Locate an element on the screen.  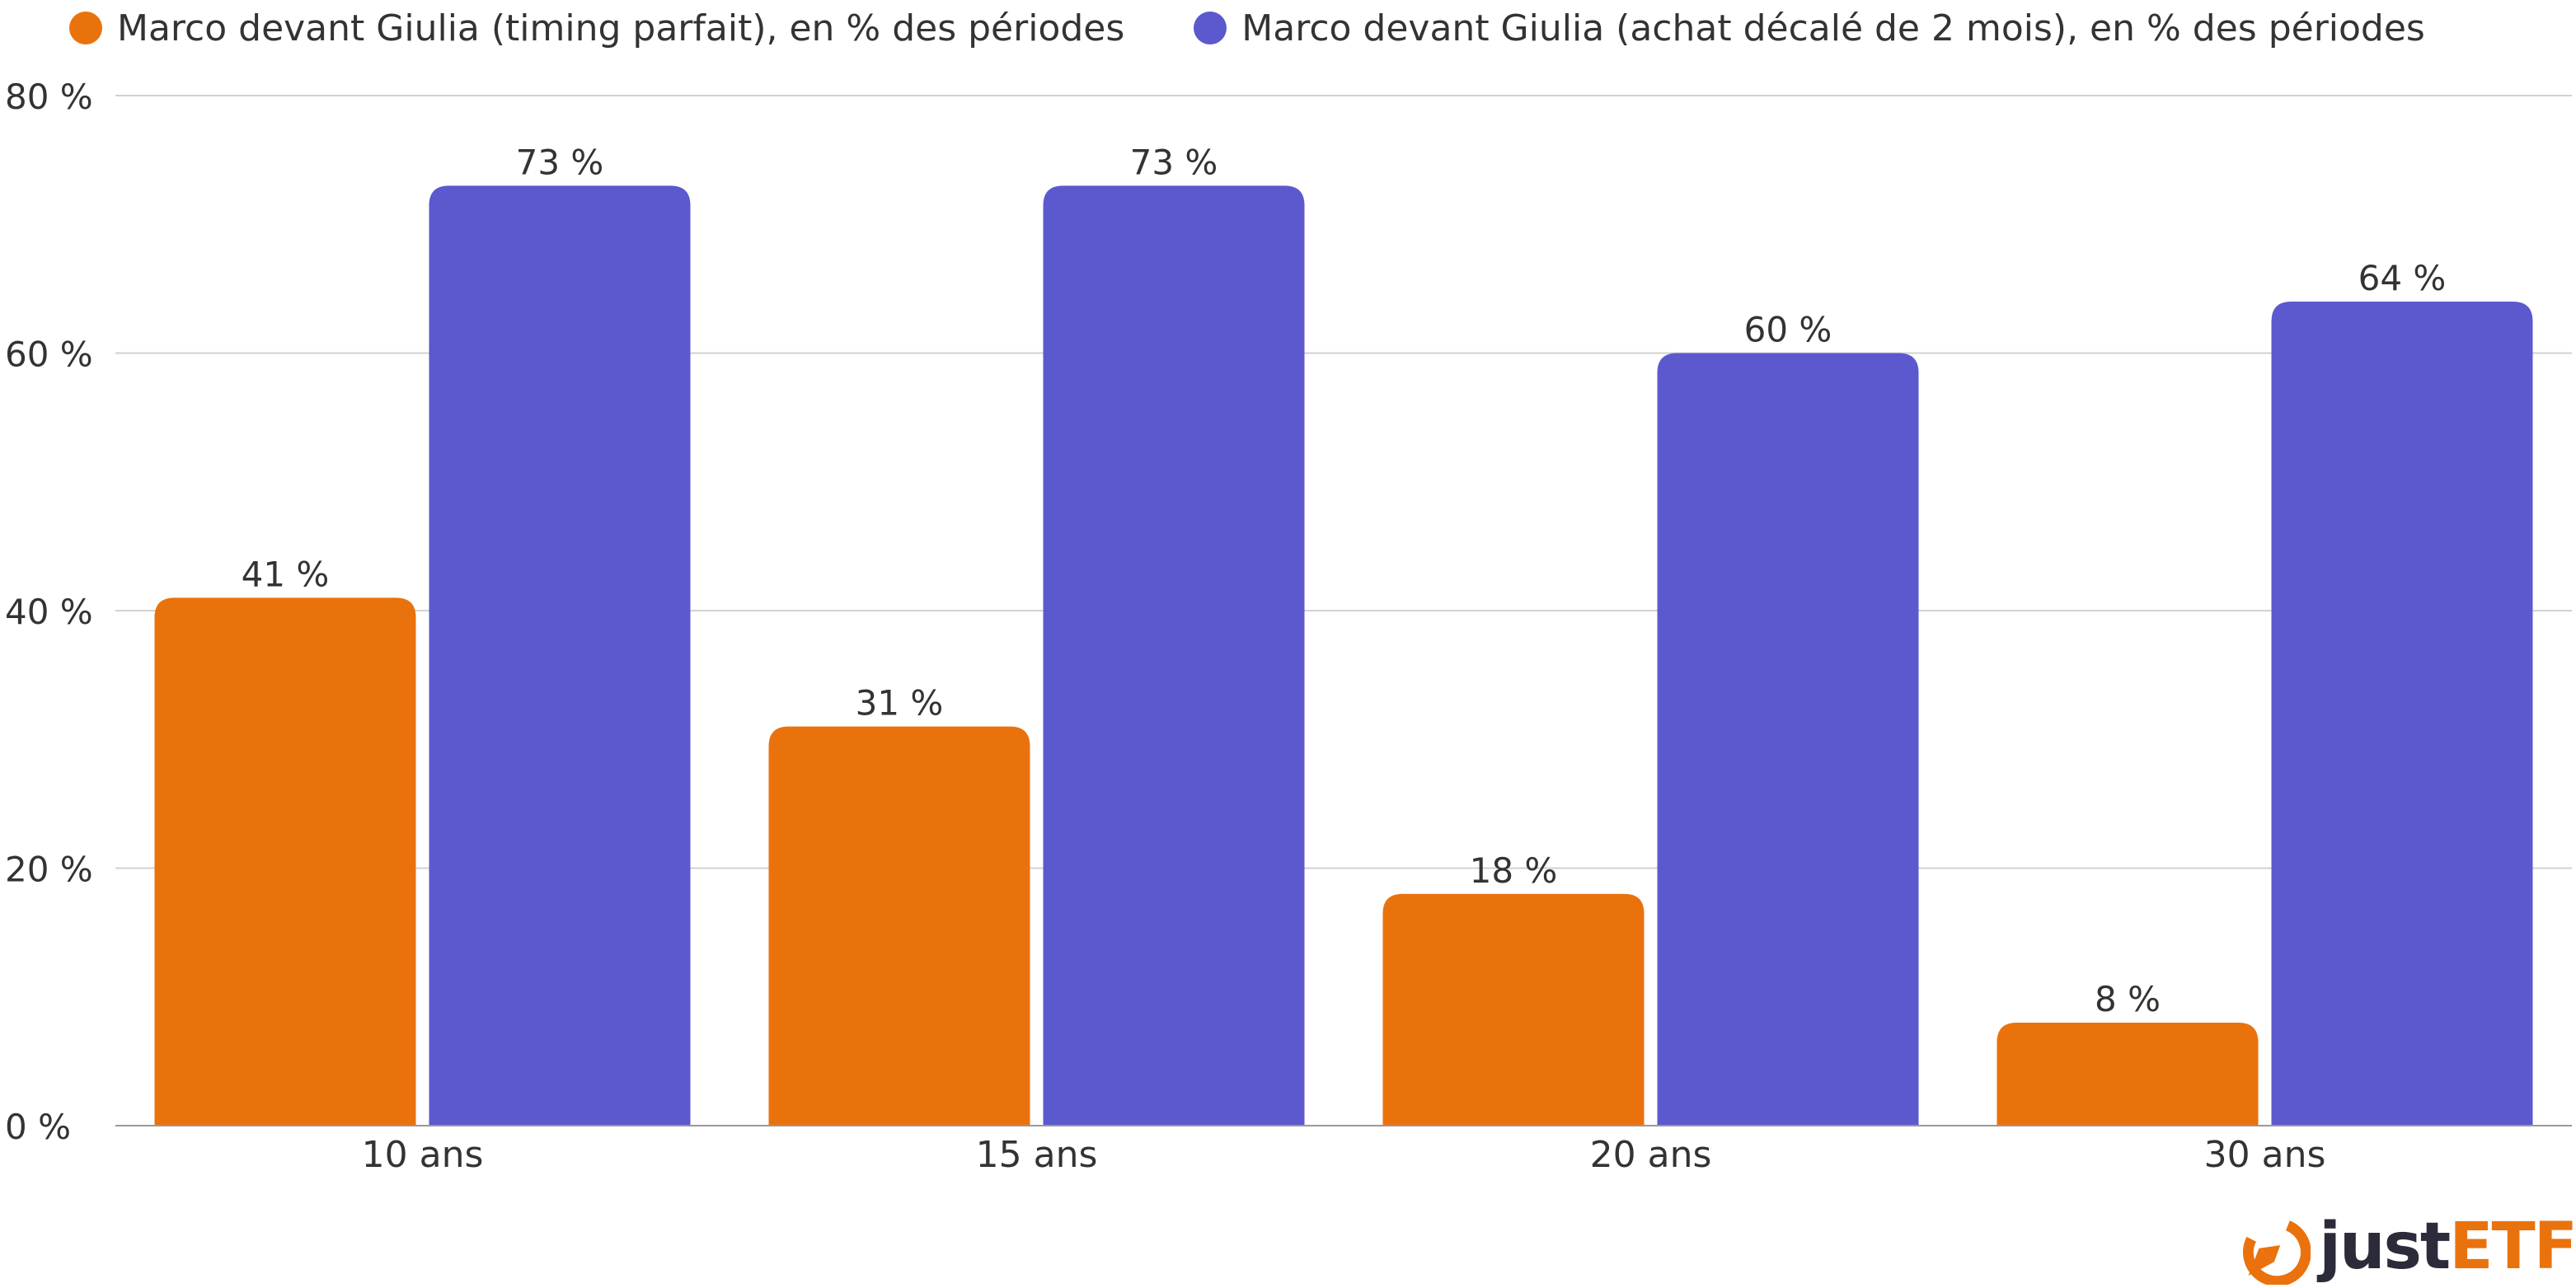
x-tick-label: 15 ans is located at coordinates (1037, 1155).